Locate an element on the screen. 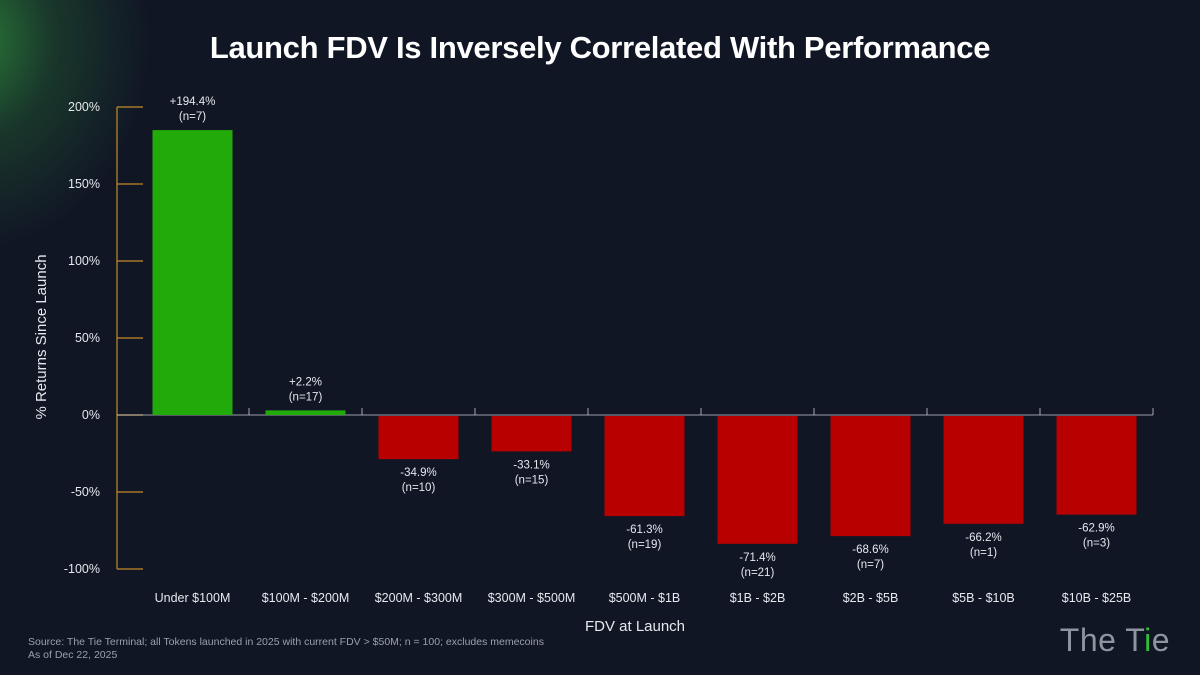 This screenshot has height=675, width=1200. n-label: (n=19) is located at coordinates (645, 545).